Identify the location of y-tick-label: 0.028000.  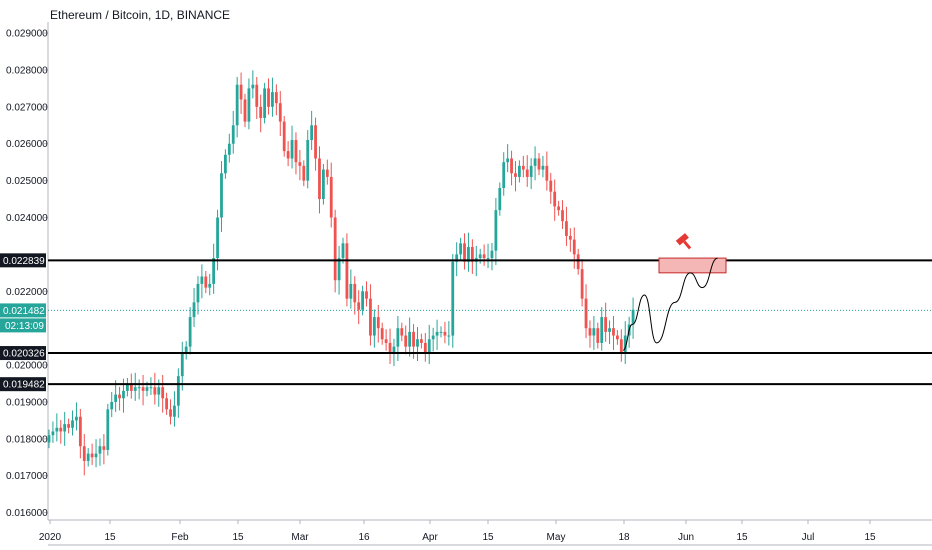
(27, 70).